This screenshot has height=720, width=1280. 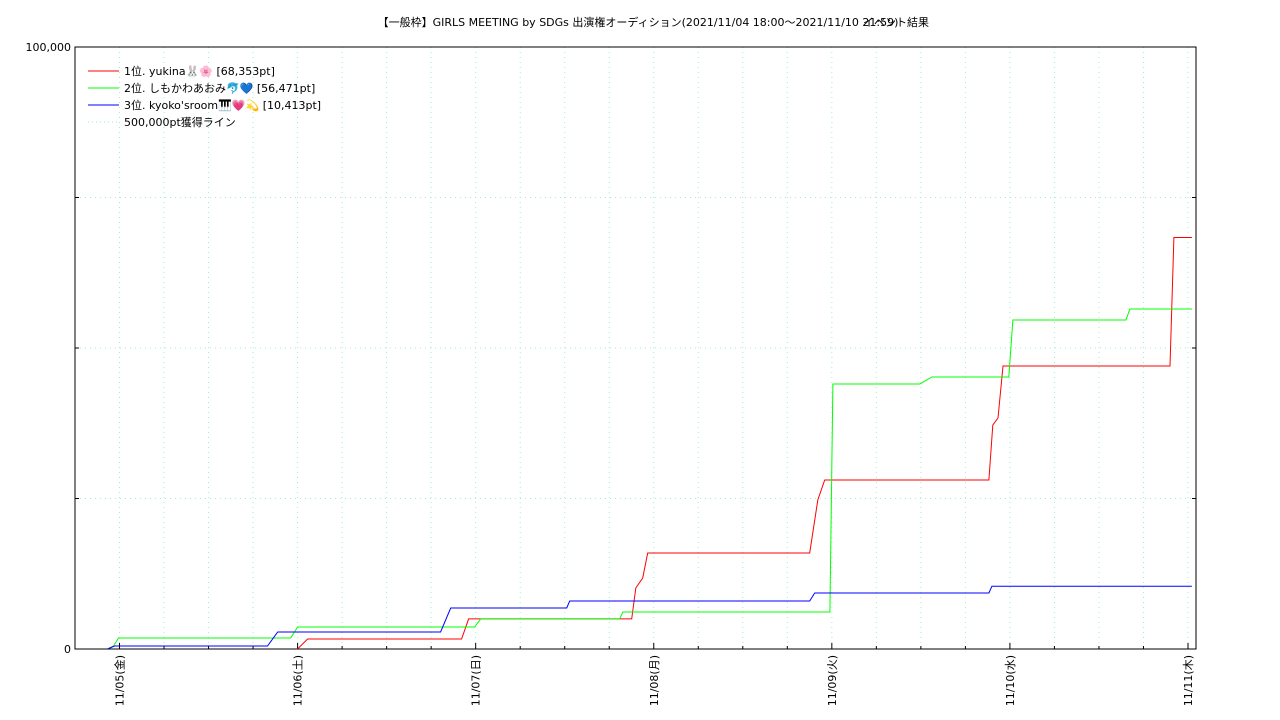 What do you see at coordinates (67, 649) in the screenshot?
I see `y-tick-label: 0` at bounding box center [67, 649].